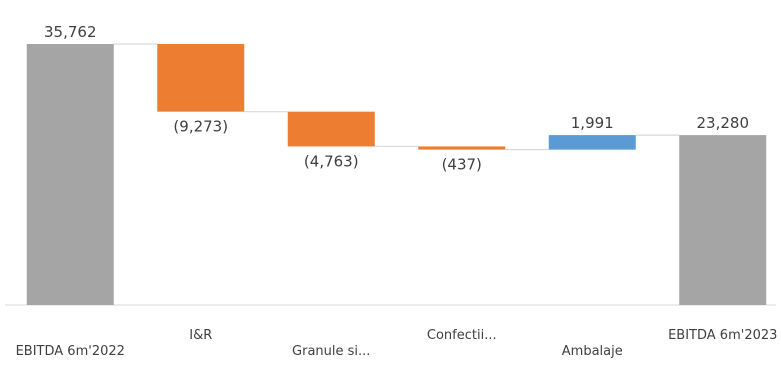  I want to click on data-label-2: (4,763), so click(331, 161).